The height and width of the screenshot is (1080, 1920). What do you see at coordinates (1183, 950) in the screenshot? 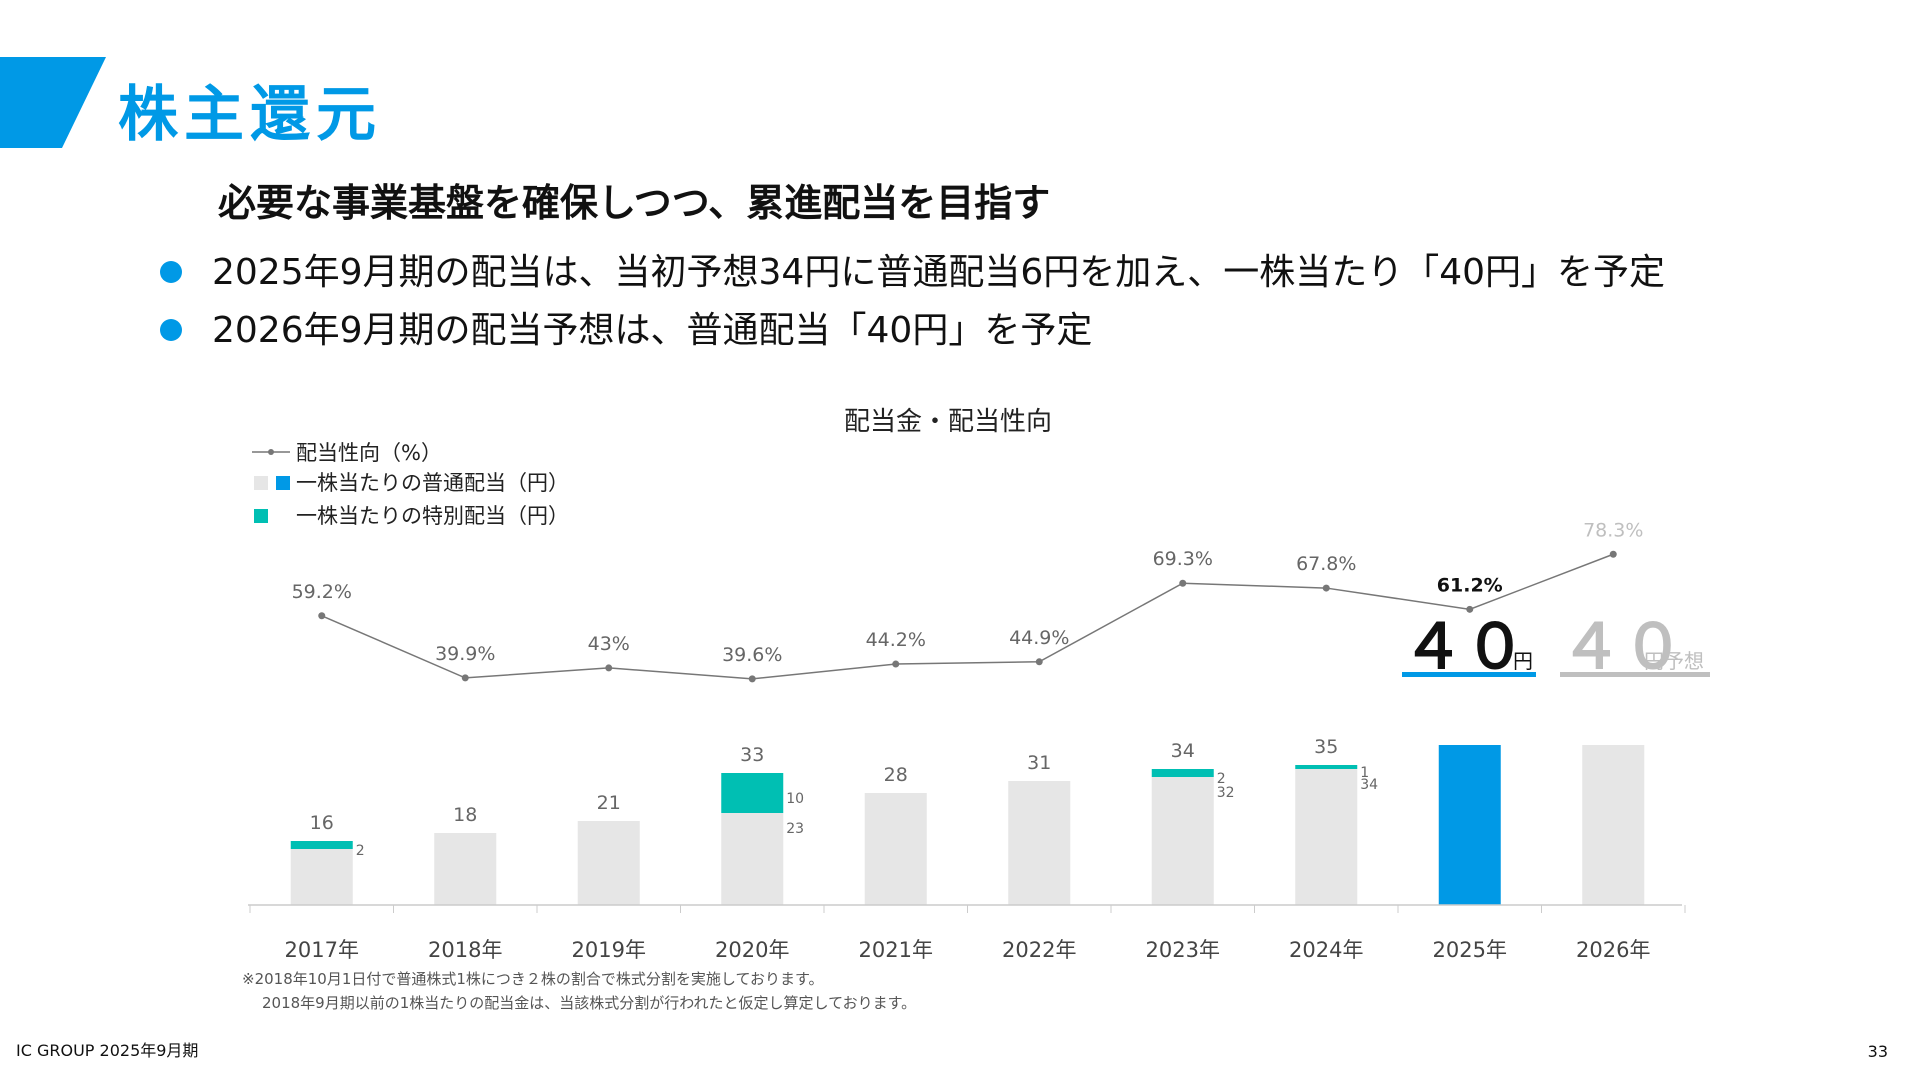
I see `x-tick-label: 2023年` at bounding box center [1183, 950].